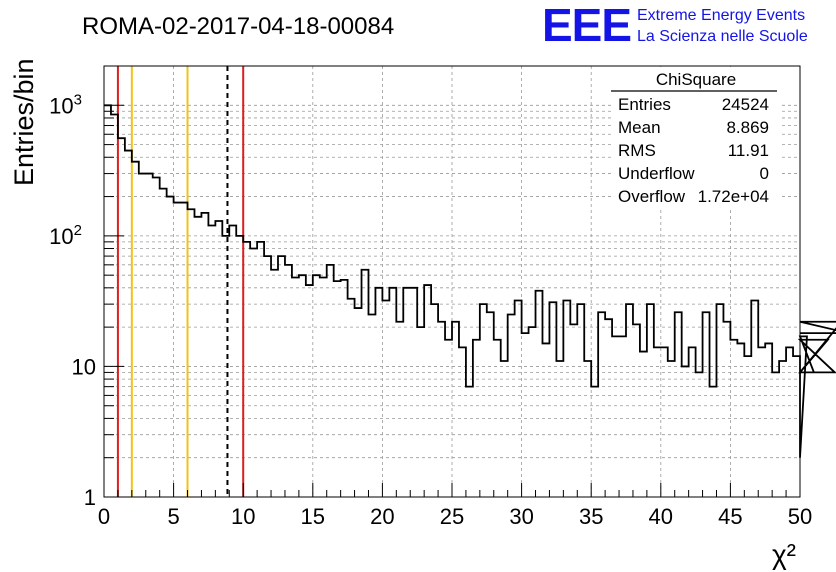 This screenshot has height=572, width=836. I want to click on reference-lines, so click(180, 281).